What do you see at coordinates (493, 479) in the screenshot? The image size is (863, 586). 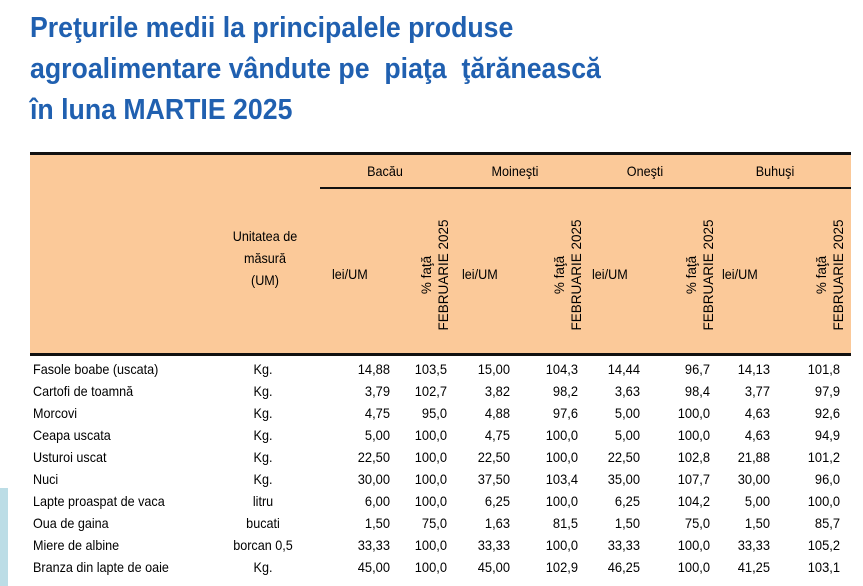 I see `price-cell: 37,50` at bounding box center [493, 479].